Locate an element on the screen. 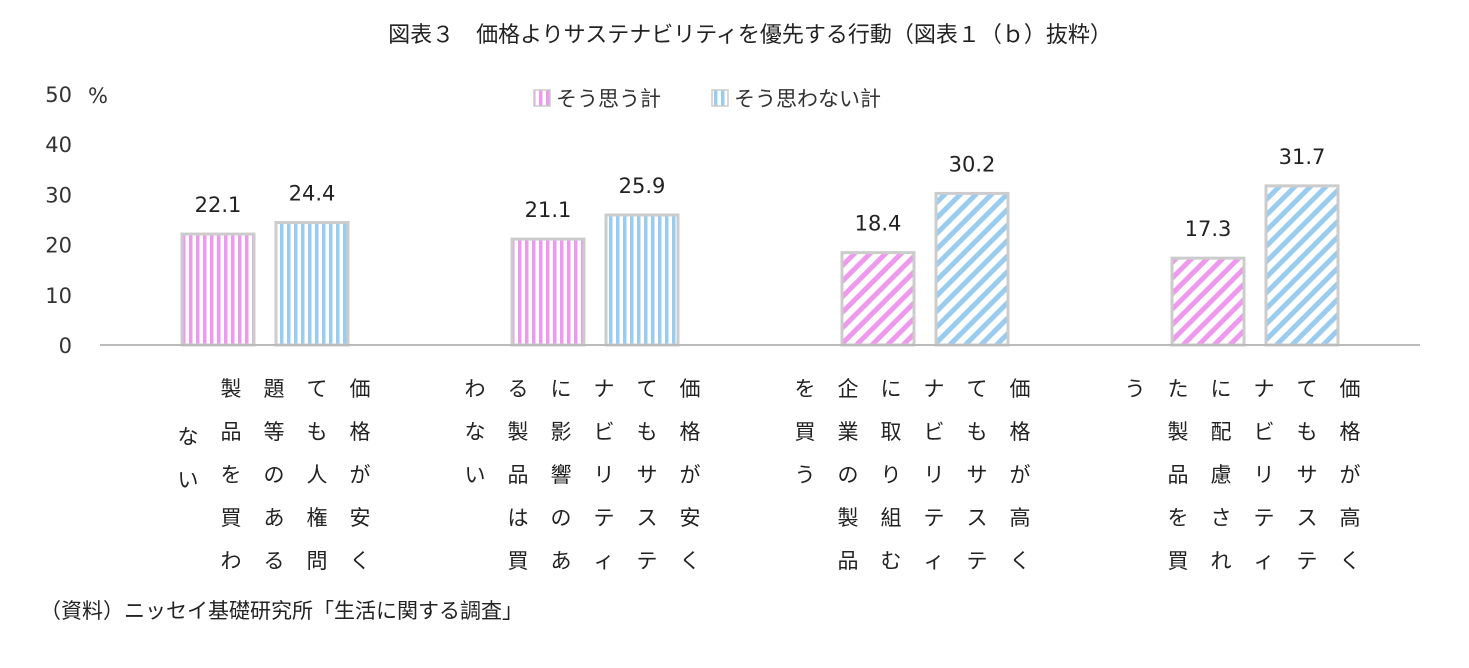 The image size is (1469, 668). category-char: 題 is located at coordinates (274, 389).